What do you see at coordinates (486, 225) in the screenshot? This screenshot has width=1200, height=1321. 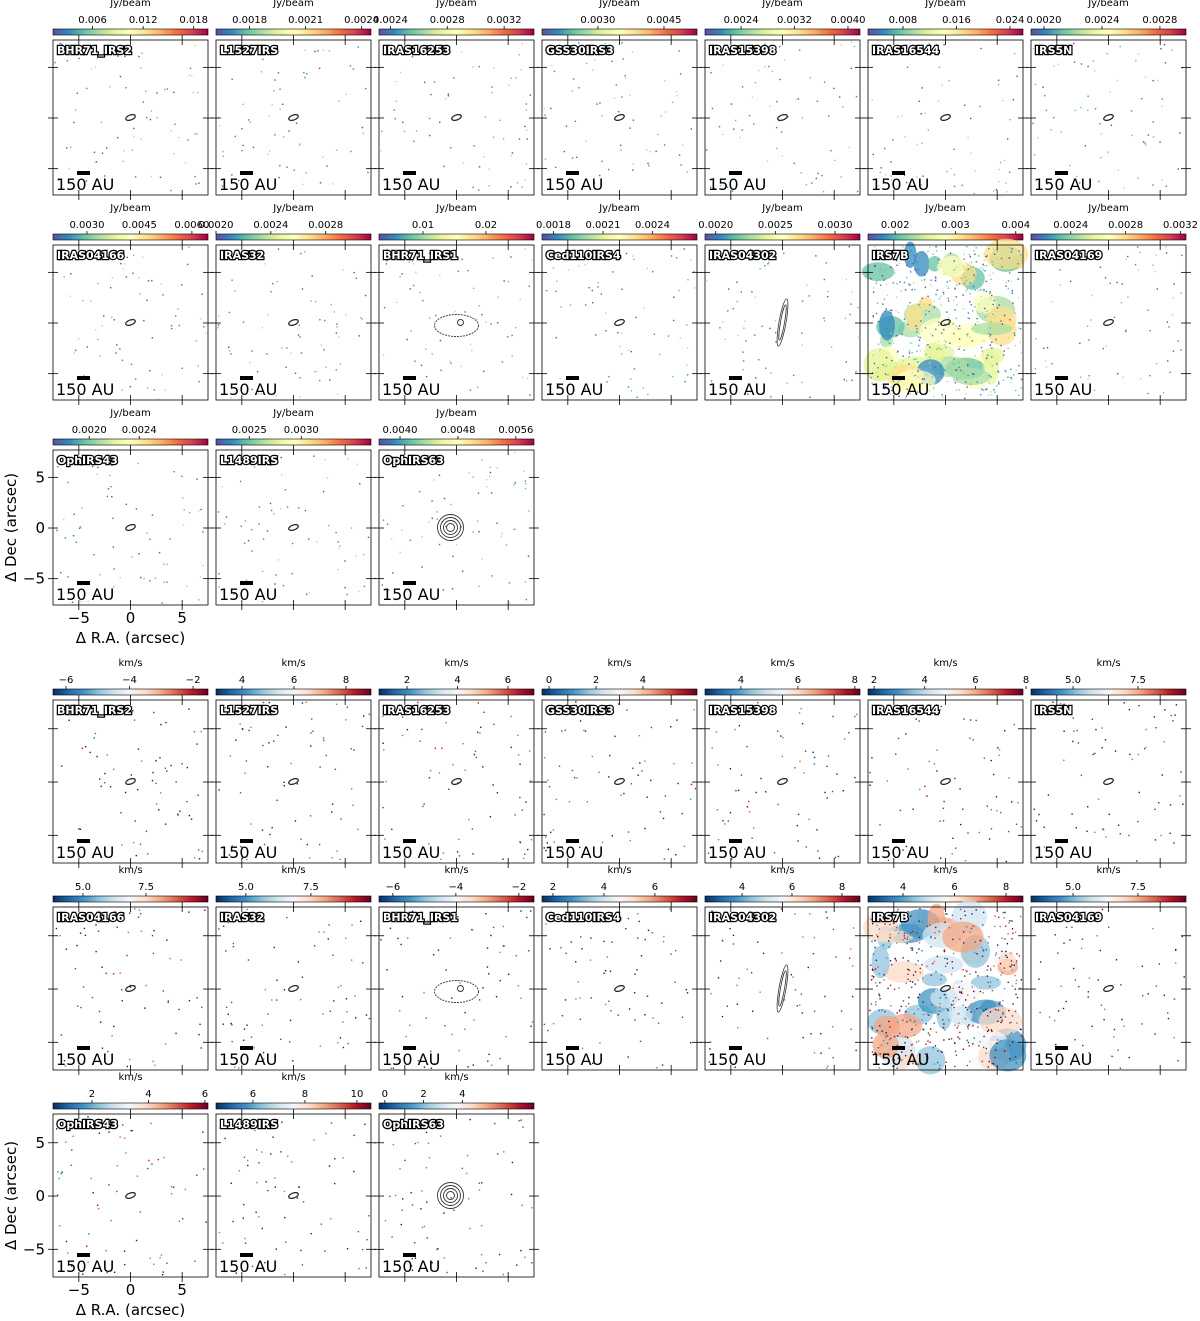 I see `colorbar-tick-label: 0.02` at bounding box center [486, 225].